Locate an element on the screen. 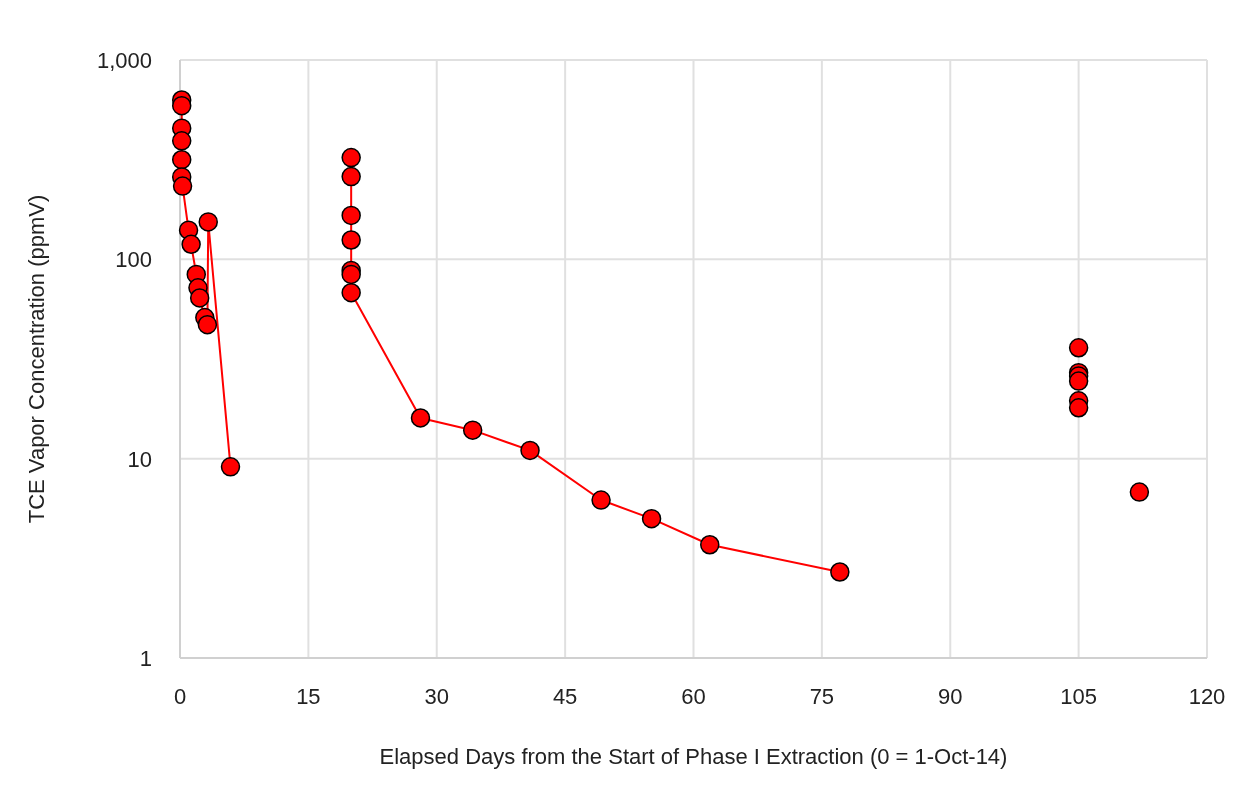 This screenshot has width=1248, height=789. y-tick-label: 1,000 is located at coordinates (124, 60).